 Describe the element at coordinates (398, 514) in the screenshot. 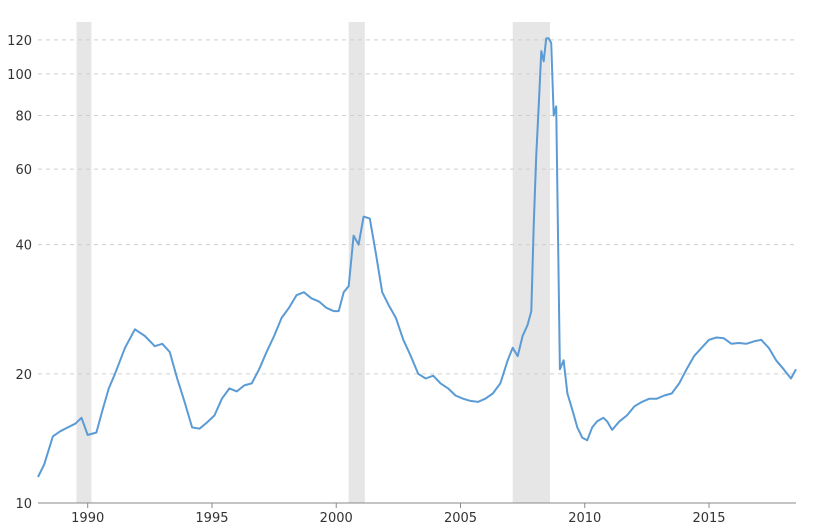

I see `x-axis-tick-labels: 1990 1995 2000 2005 2010 2015` at that location.